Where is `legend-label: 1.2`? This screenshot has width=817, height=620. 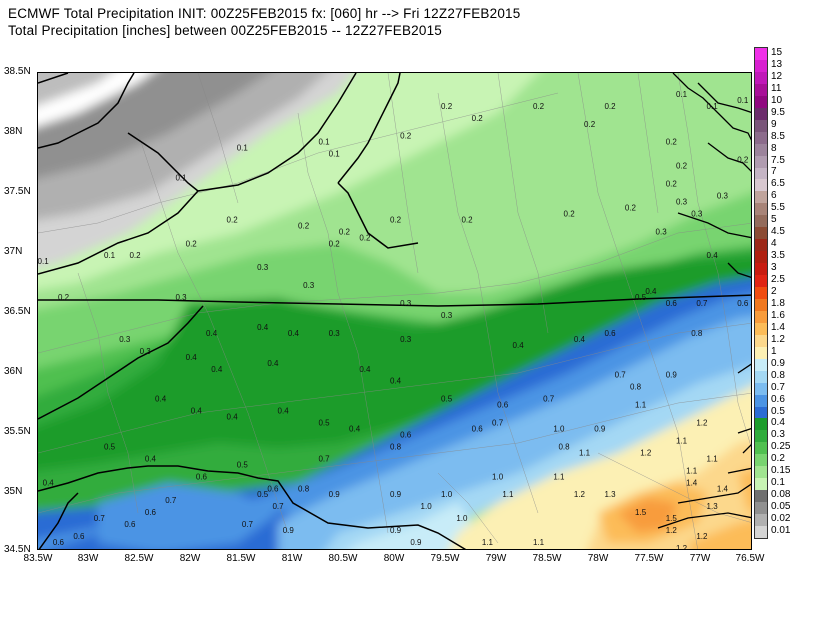 legend-label: 1.2 is located at coordinates (778, 339).